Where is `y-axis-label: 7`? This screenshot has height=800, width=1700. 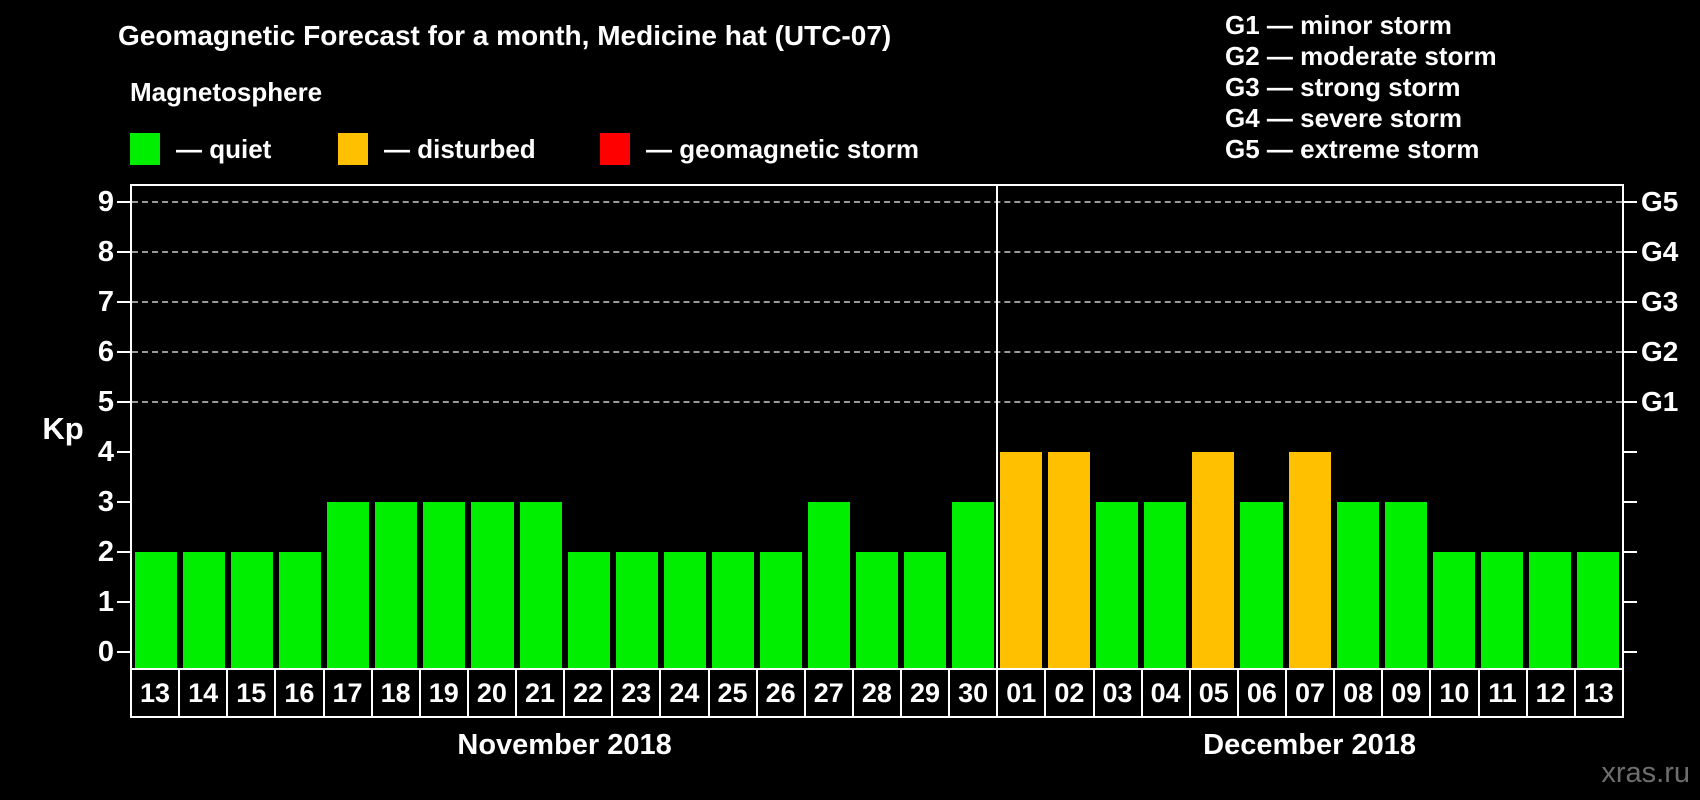 y-axis-label: 7 is located at coordinates (105, 302).